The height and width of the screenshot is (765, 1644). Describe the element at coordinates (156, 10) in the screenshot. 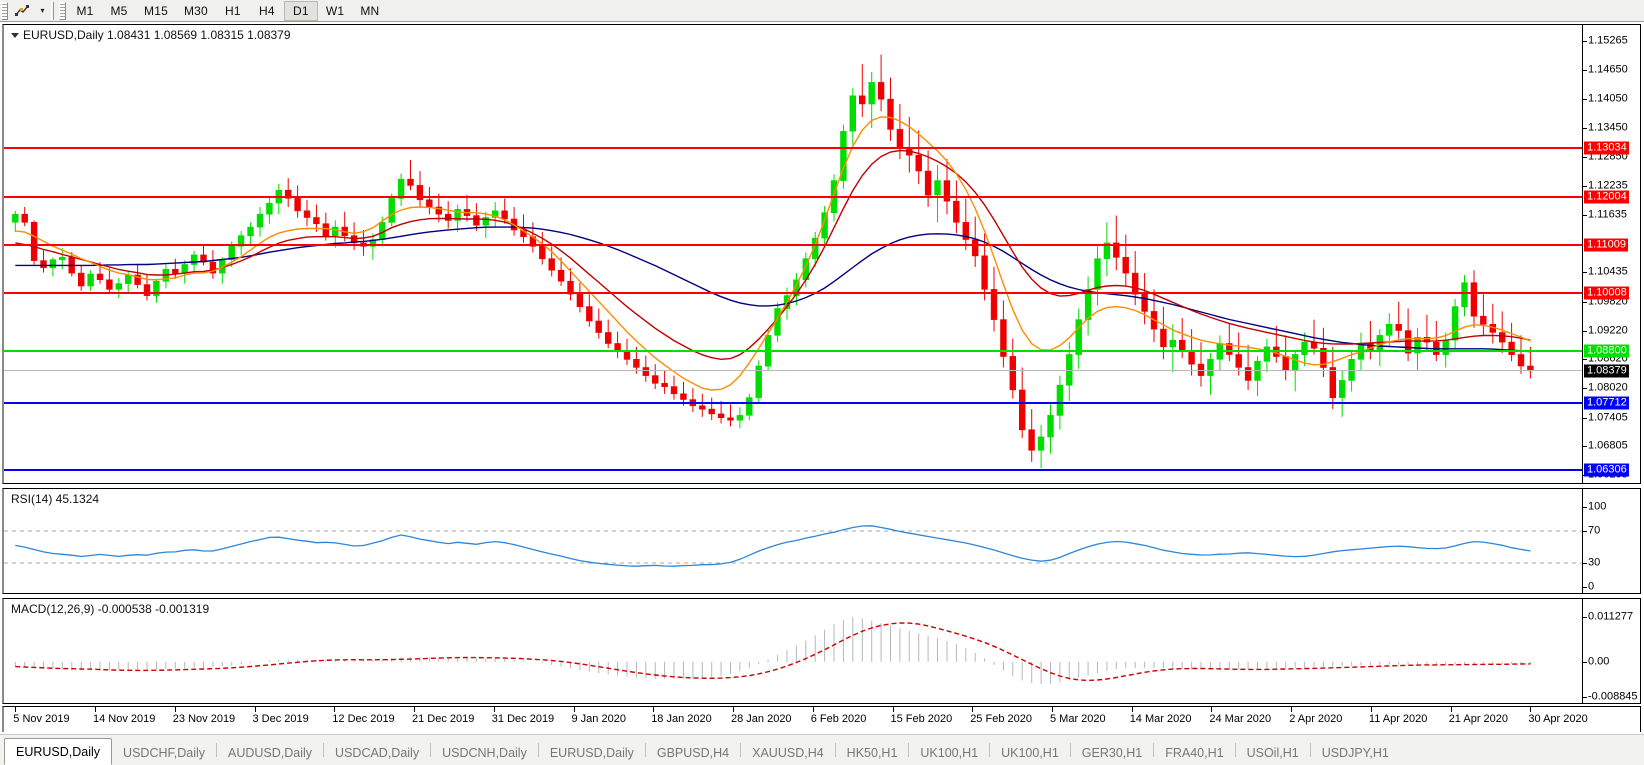

I see `timeframe-button-m15: M15` at that location.